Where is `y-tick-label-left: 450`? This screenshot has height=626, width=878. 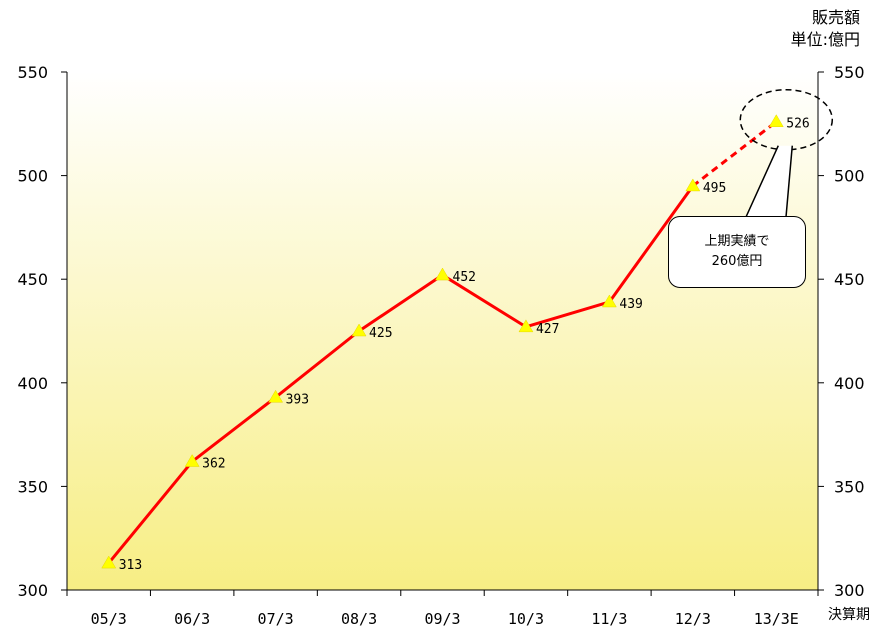 y-tick-label-left: 450 is located at coordinates (32, 279).